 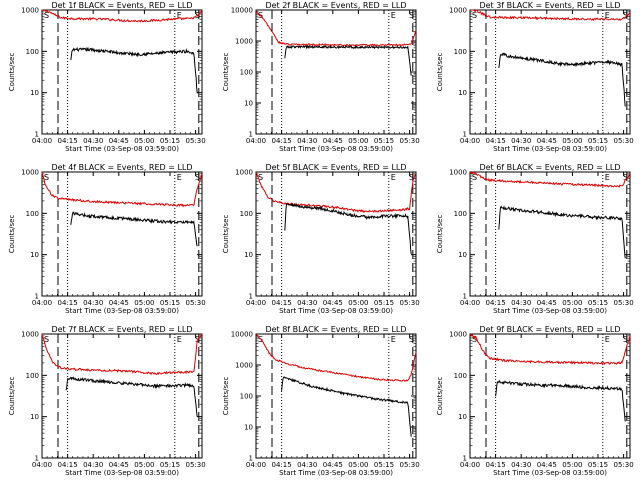 What do you see at coordinates (121, 5) in the screenshot?
I see `panel-title: Det 1f BLACK = Events, RED = LLD` at bounding box center [121, 5].